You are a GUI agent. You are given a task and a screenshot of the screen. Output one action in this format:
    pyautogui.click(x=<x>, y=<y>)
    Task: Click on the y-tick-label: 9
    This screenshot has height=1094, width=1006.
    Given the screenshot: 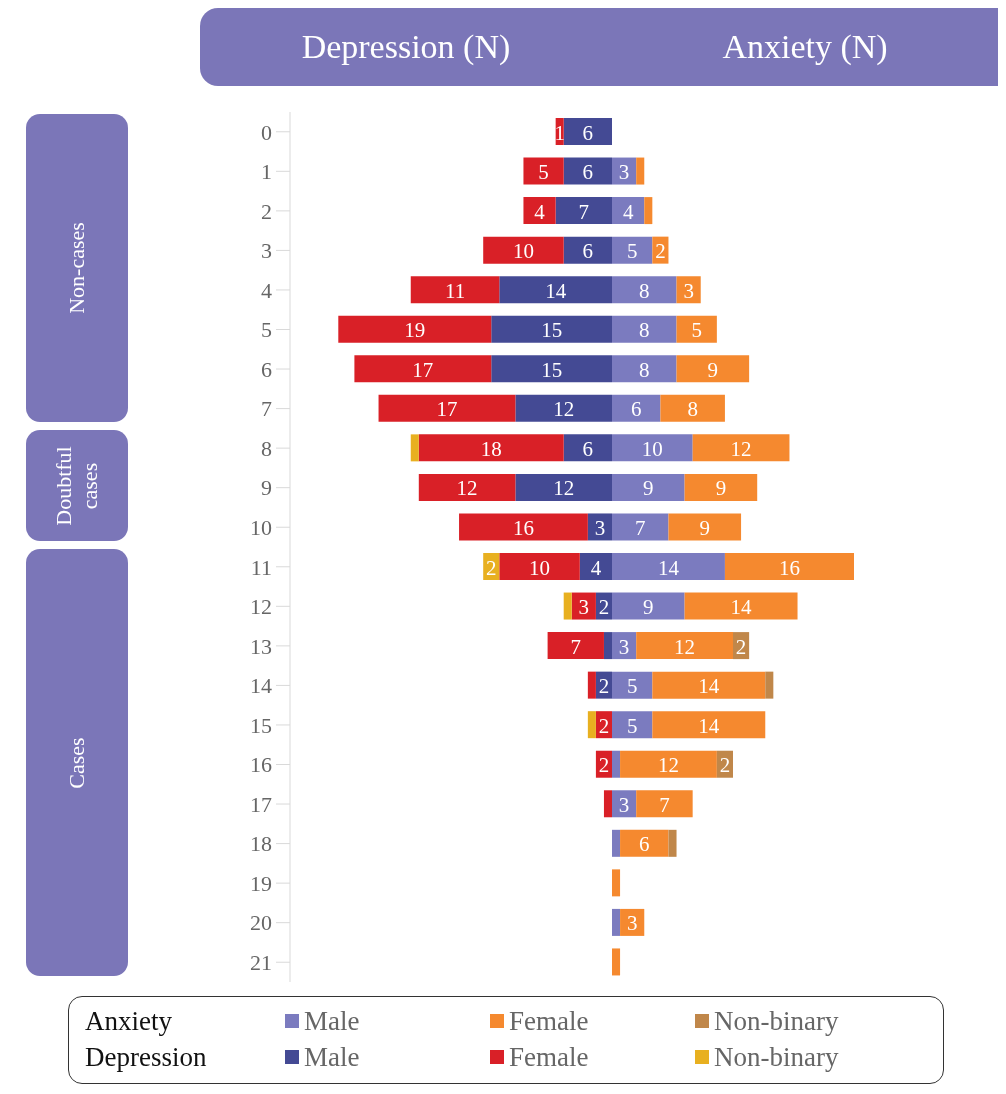 What is the action you would take?
    pyautogui.click(x=266, y=488)
    